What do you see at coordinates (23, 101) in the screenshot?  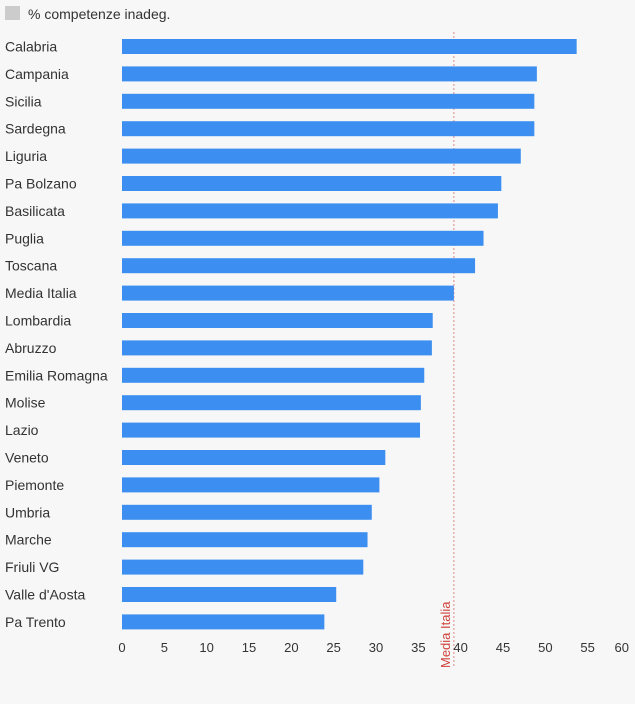 I see `category-label: Sicilia` at bounding box center [23, 101].